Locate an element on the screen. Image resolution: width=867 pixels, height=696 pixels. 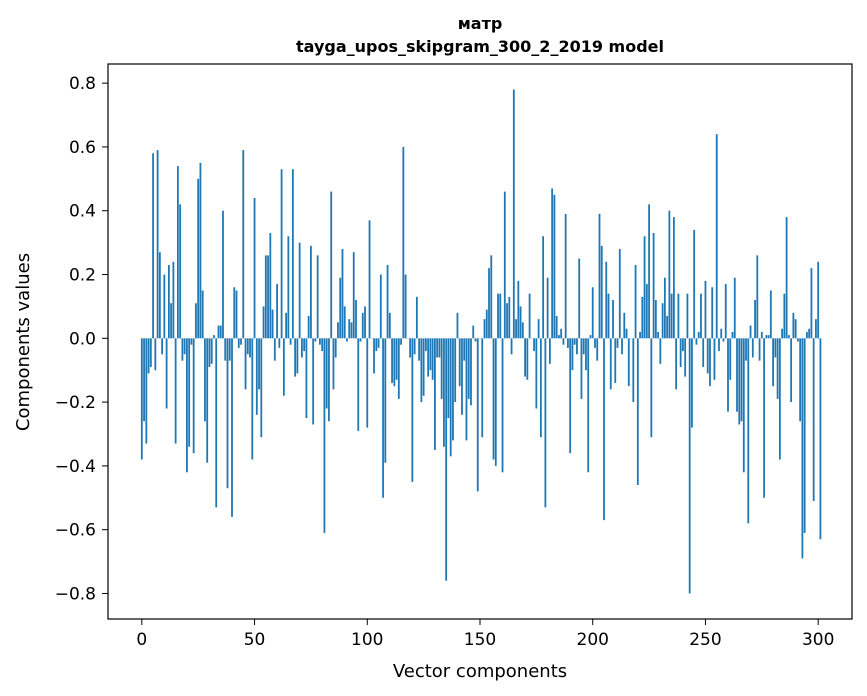
y-tick-label: −0.8 is located at coordinates (75, 594).